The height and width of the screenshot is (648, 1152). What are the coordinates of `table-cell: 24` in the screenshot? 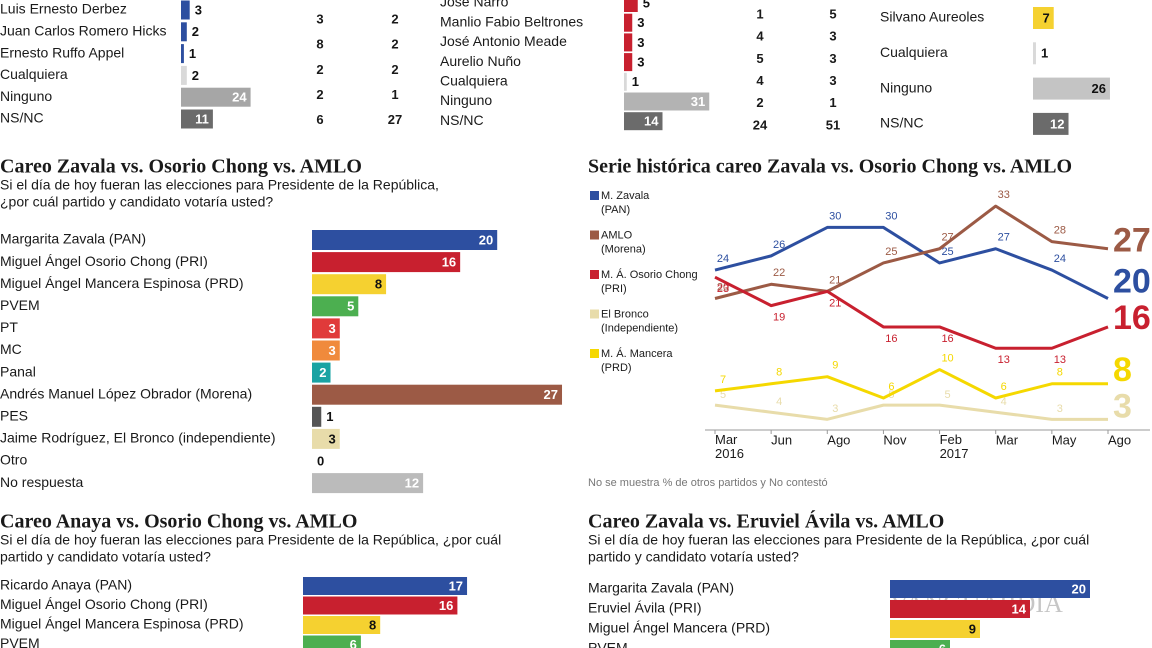 It's located at (760, 124).